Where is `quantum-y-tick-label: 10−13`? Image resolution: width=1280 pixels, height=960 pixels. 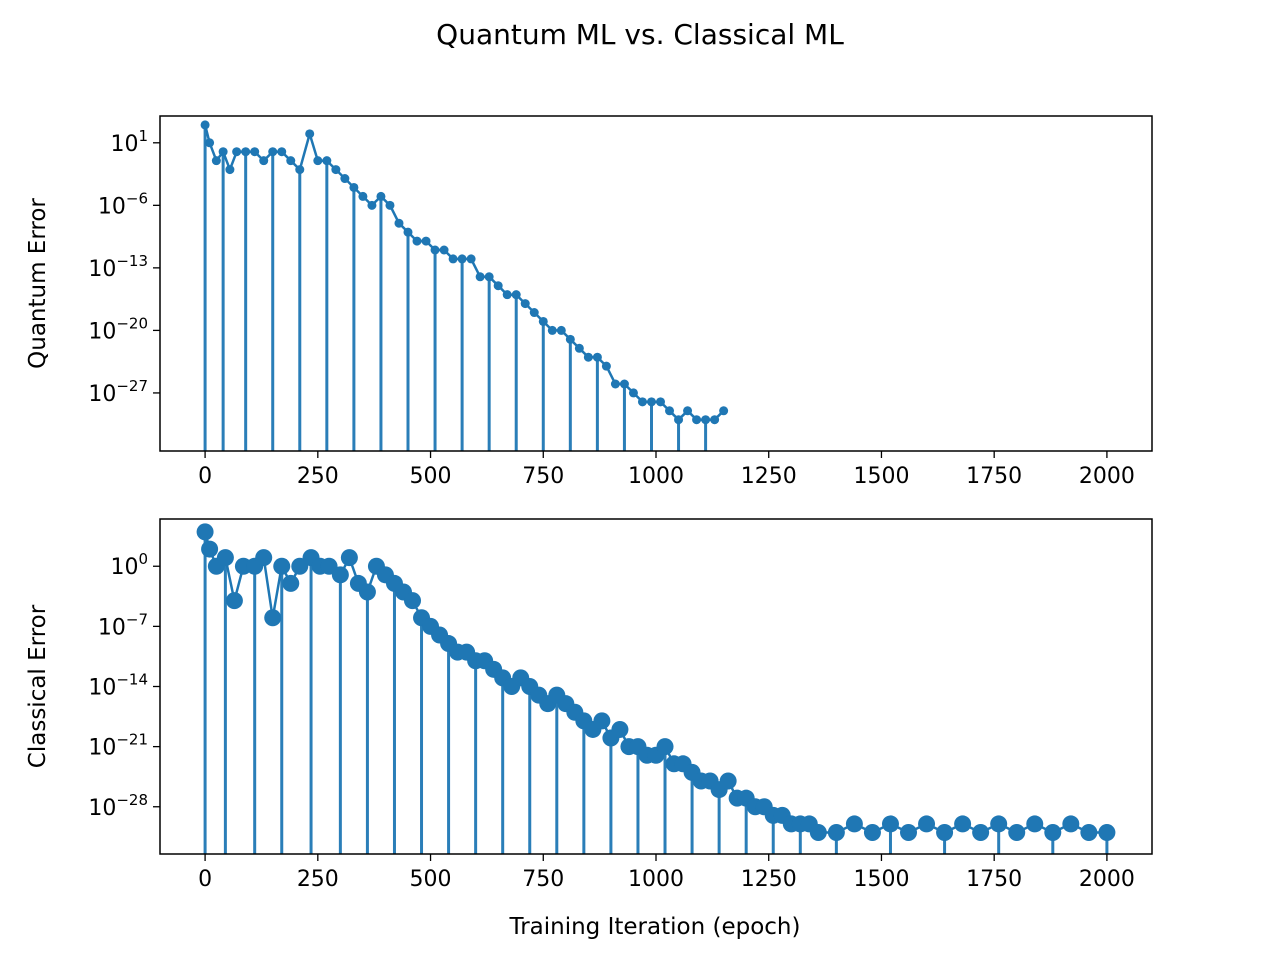 quantum-y-tick-label: 10−13 is located at coordinates (118, 267).